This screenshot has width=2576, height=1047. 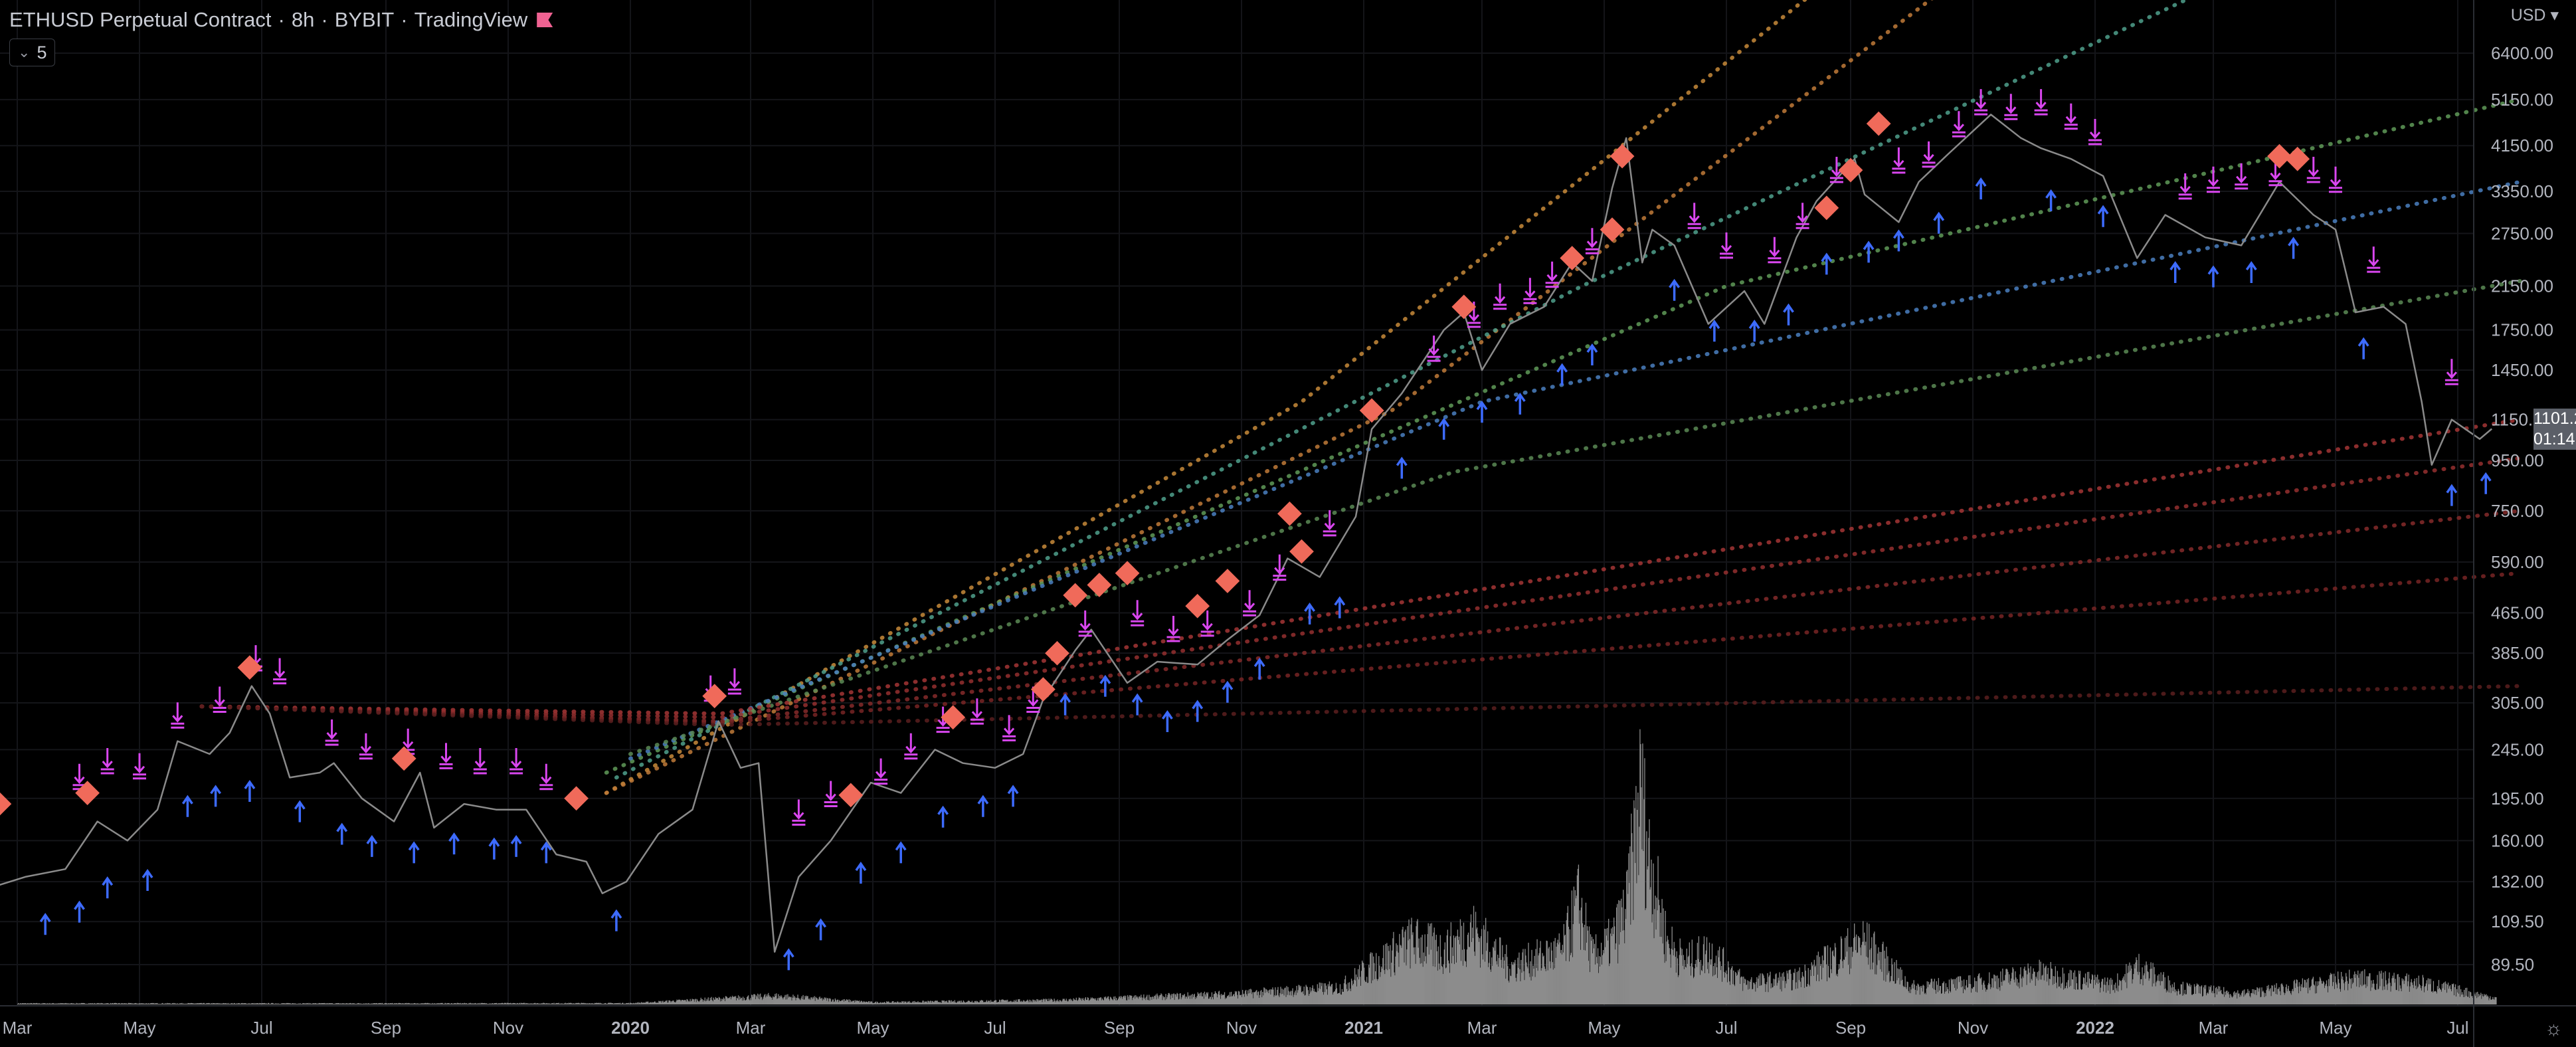 What do you see at coordinates (32, 52) in the screenshot?
I see `indicators-toggle: ⌄ 5` at bounding box center [32, 52].